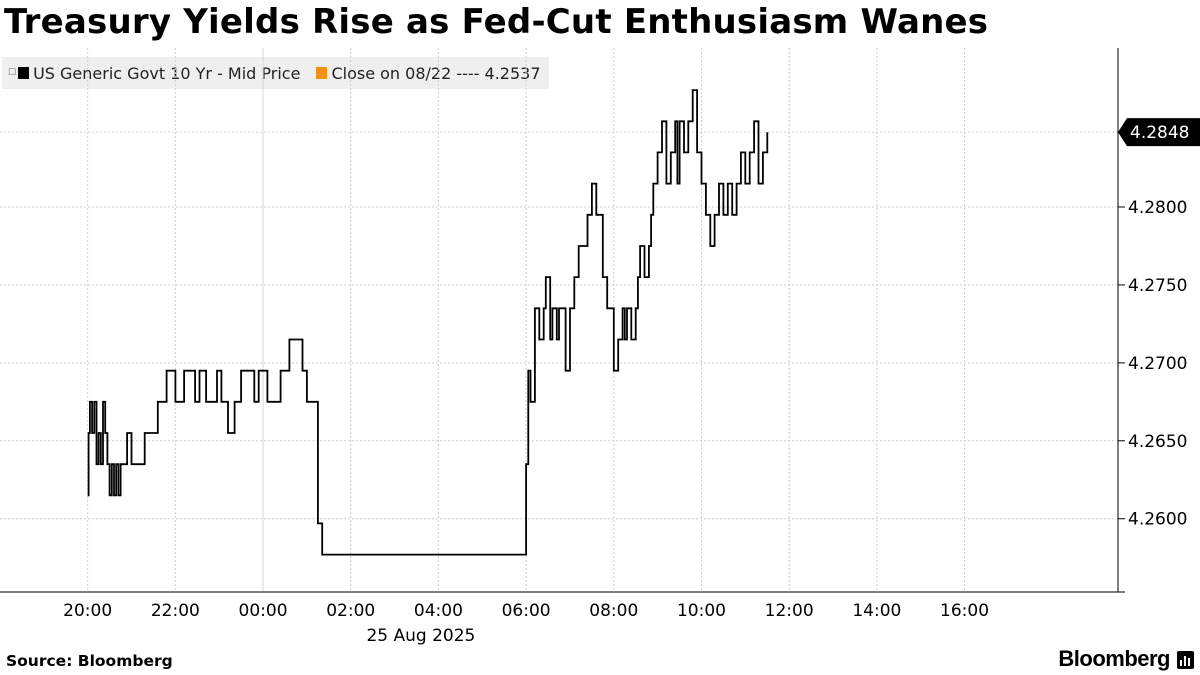  What do you see at coordinates (876, 611) in the screenshot?
I see `x-tick-label: 14:00` at bounding box center [876, 611].